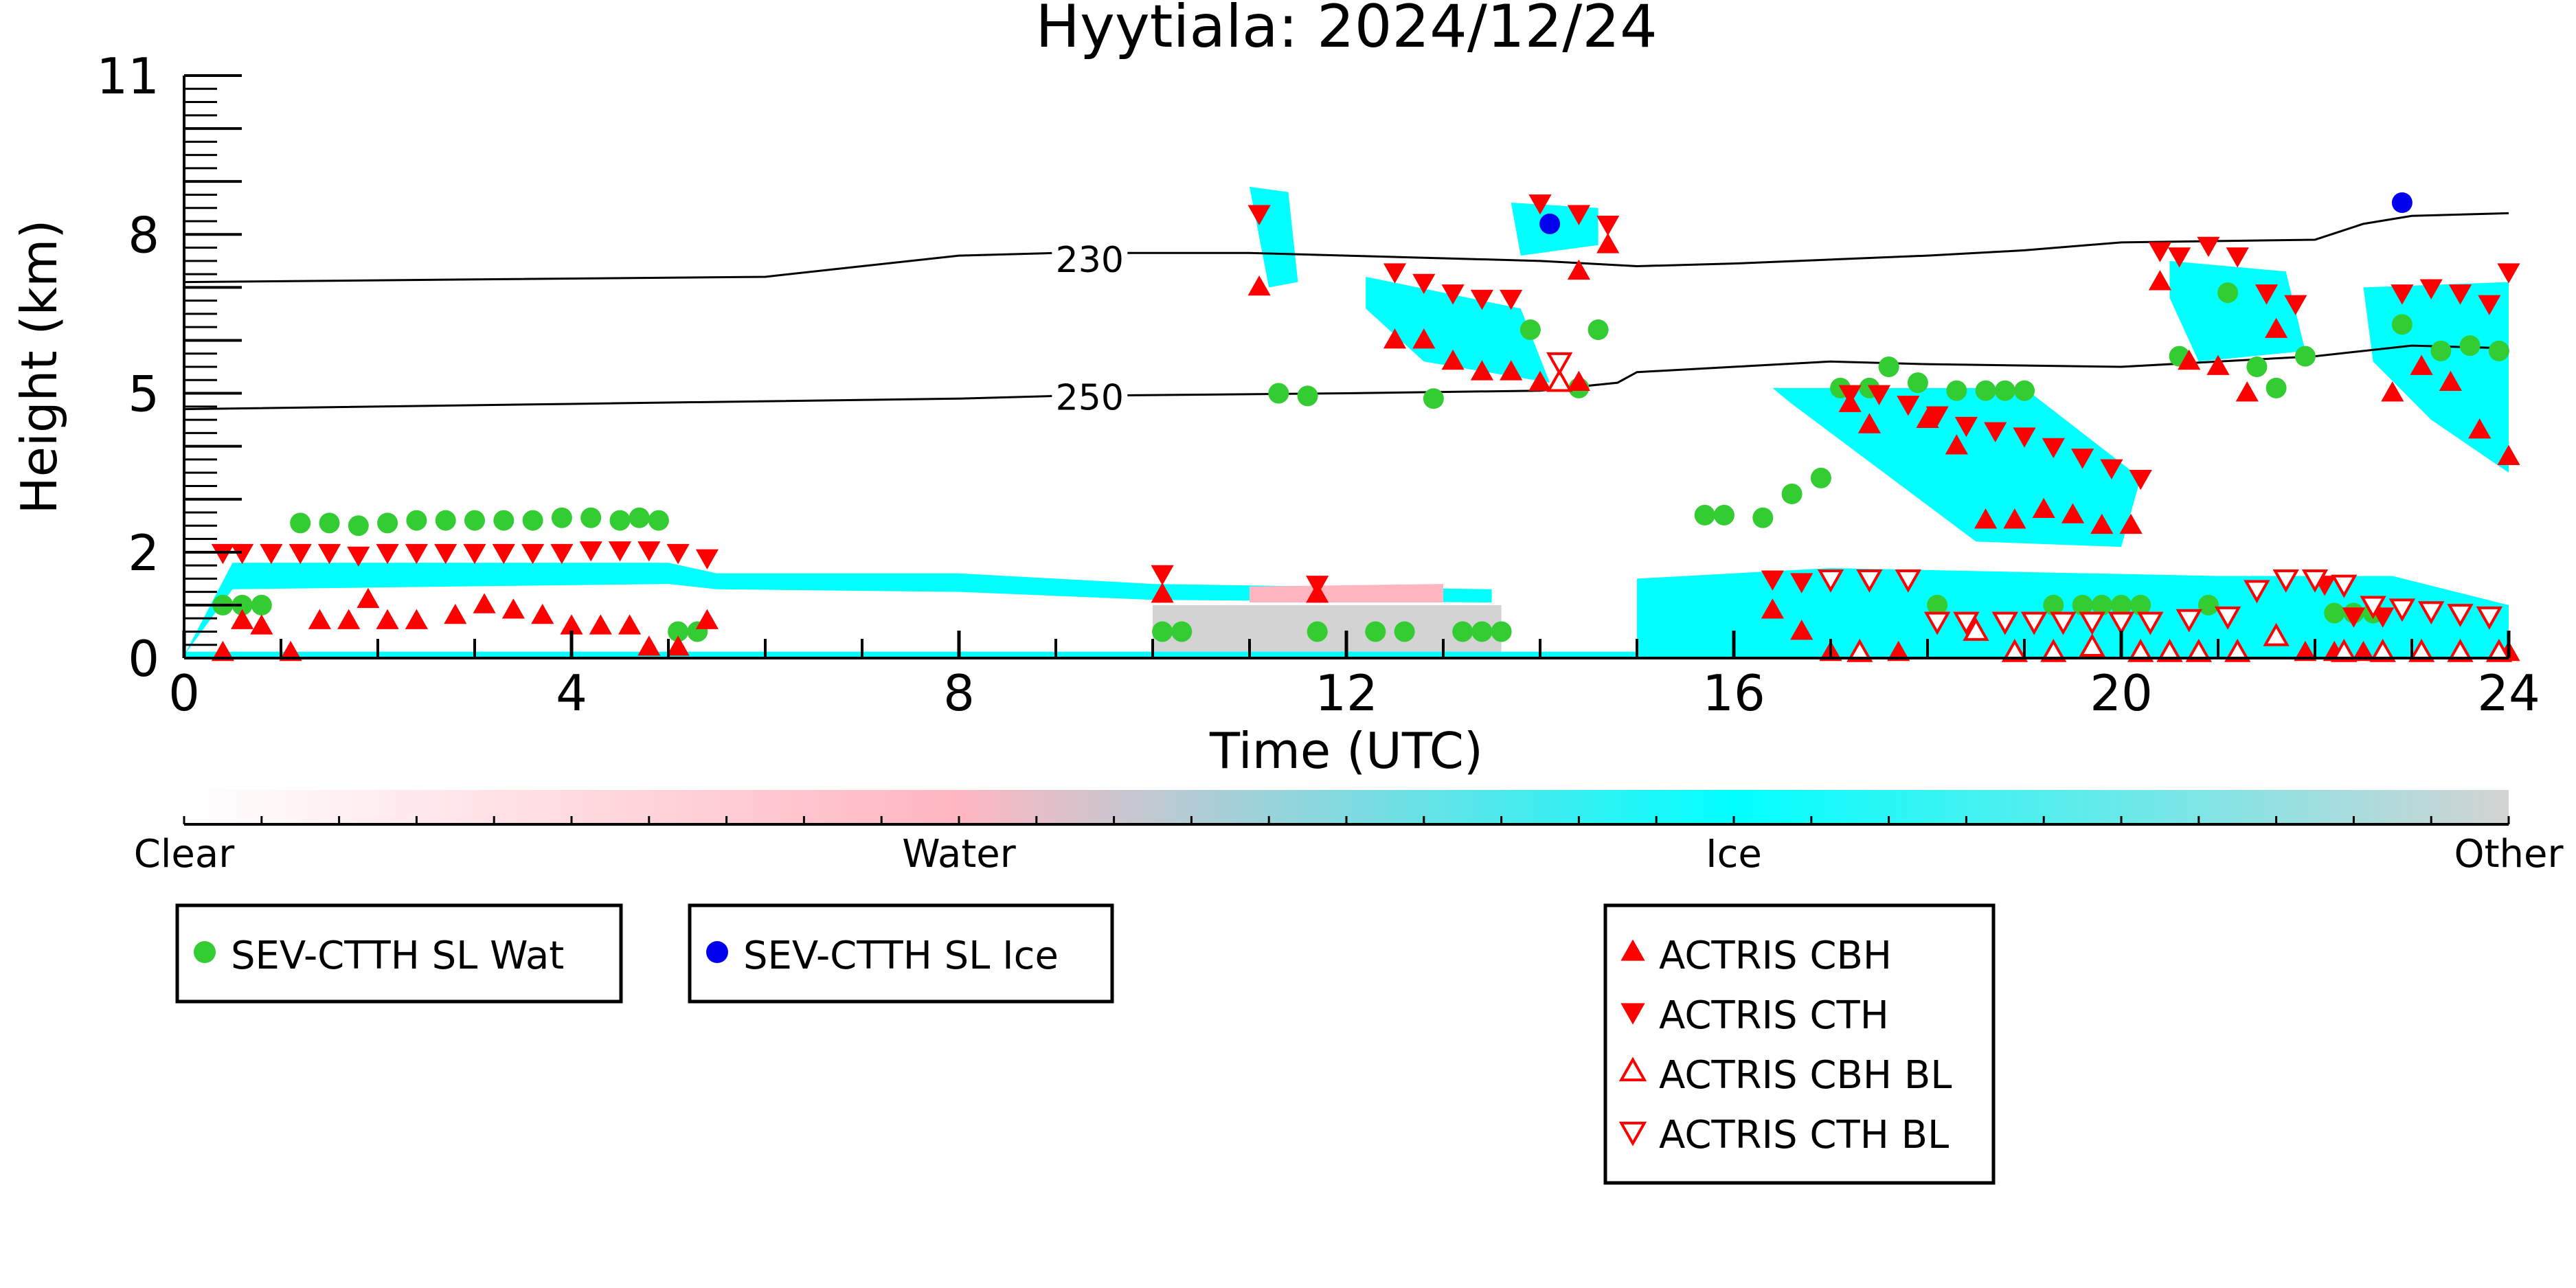 The image size is (2576, 1288). What do you see at coordinates (1805, 1075) in the screenshot?
I see `legend-label-actris-cbh-bl: ACTRIS CBH BL` at bounding box center [1805, 1075].